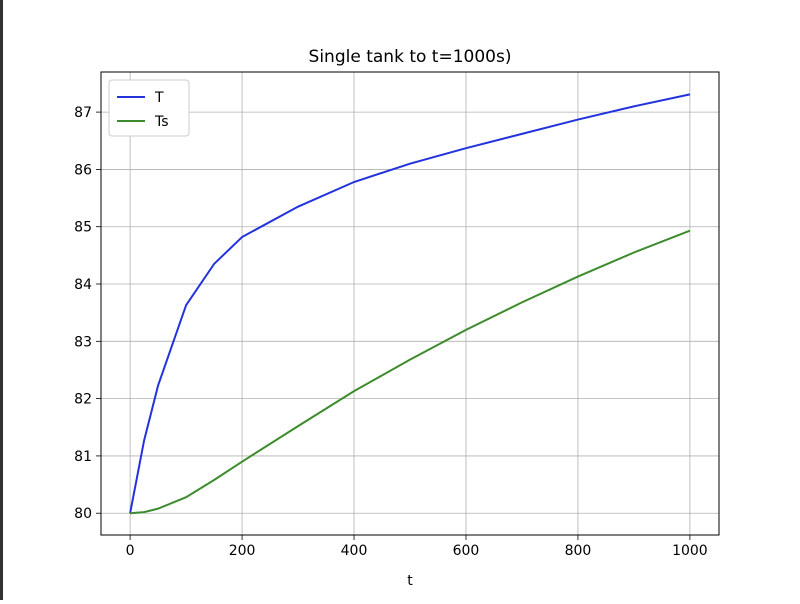 The height and width of the screenshot is (604, 800). I want to click on x-tick-label: 600, so click(466, 551).